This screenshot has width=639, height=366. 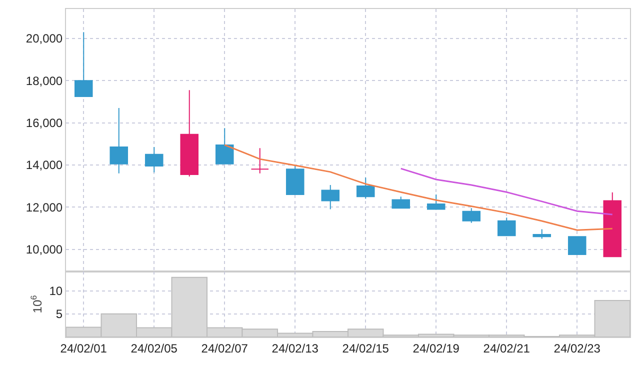 What do you see at coordinates (506, 348) in the screenshot?
I see `x-tick-label: 24/02/21` at bounding box center [506, 348].